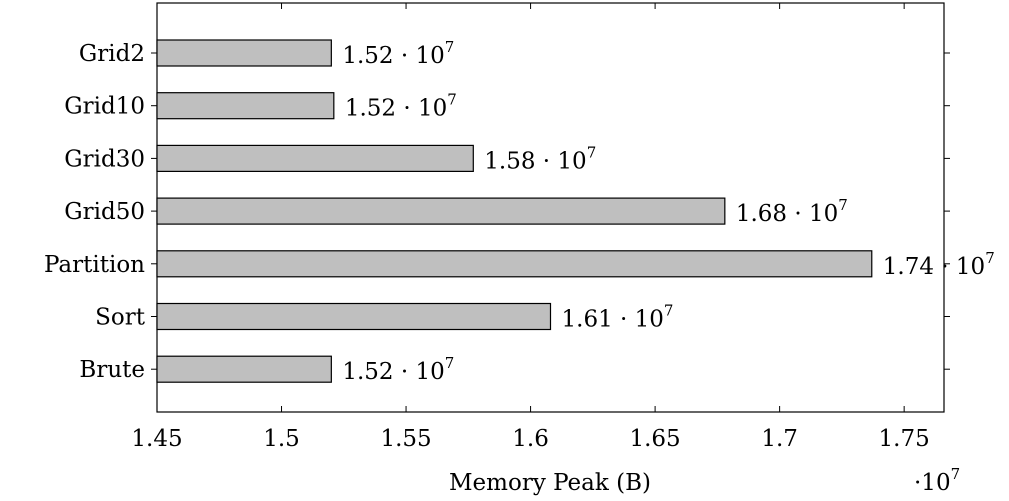 The image size is (1009, 501). Describe the element at coordinates (354, 316) in the screenshot. I see `bar-sort` at that location.